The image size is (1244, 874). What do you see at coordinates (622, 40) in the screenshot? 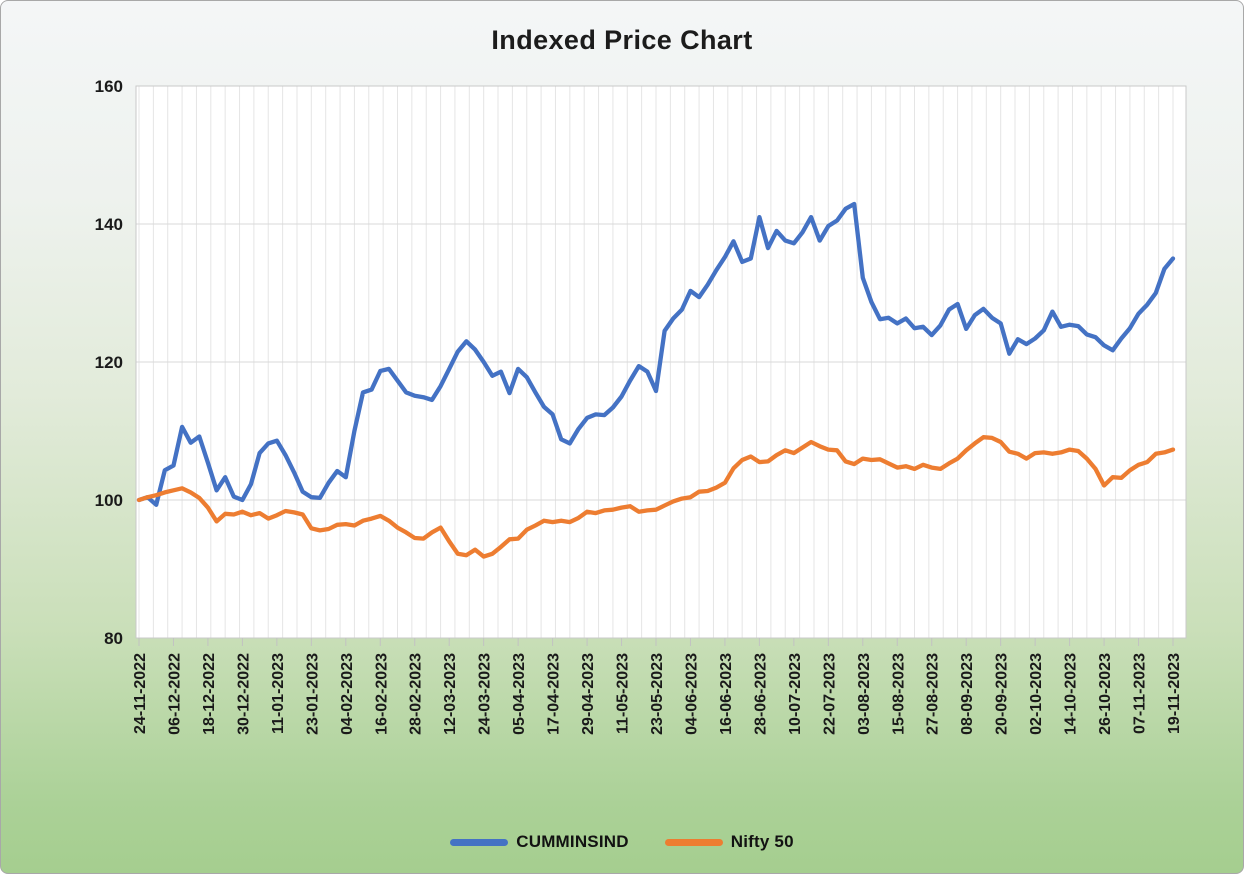
I see `chart-title: Indexed Price Chart` at bounding box center [622, 40].